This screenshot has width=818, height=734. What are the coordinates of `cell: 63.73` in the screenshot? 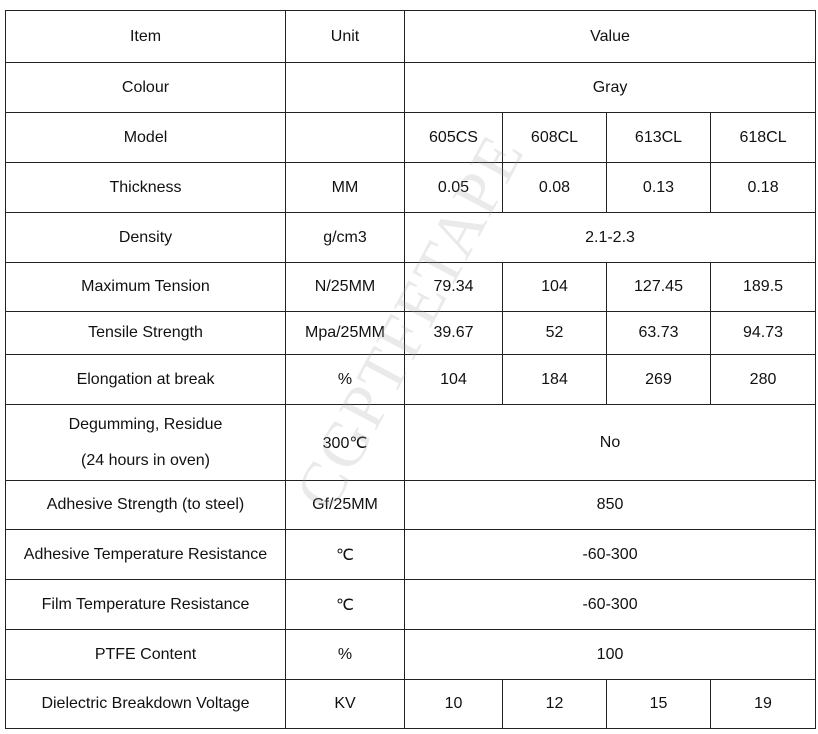 It's located at (658, 333).